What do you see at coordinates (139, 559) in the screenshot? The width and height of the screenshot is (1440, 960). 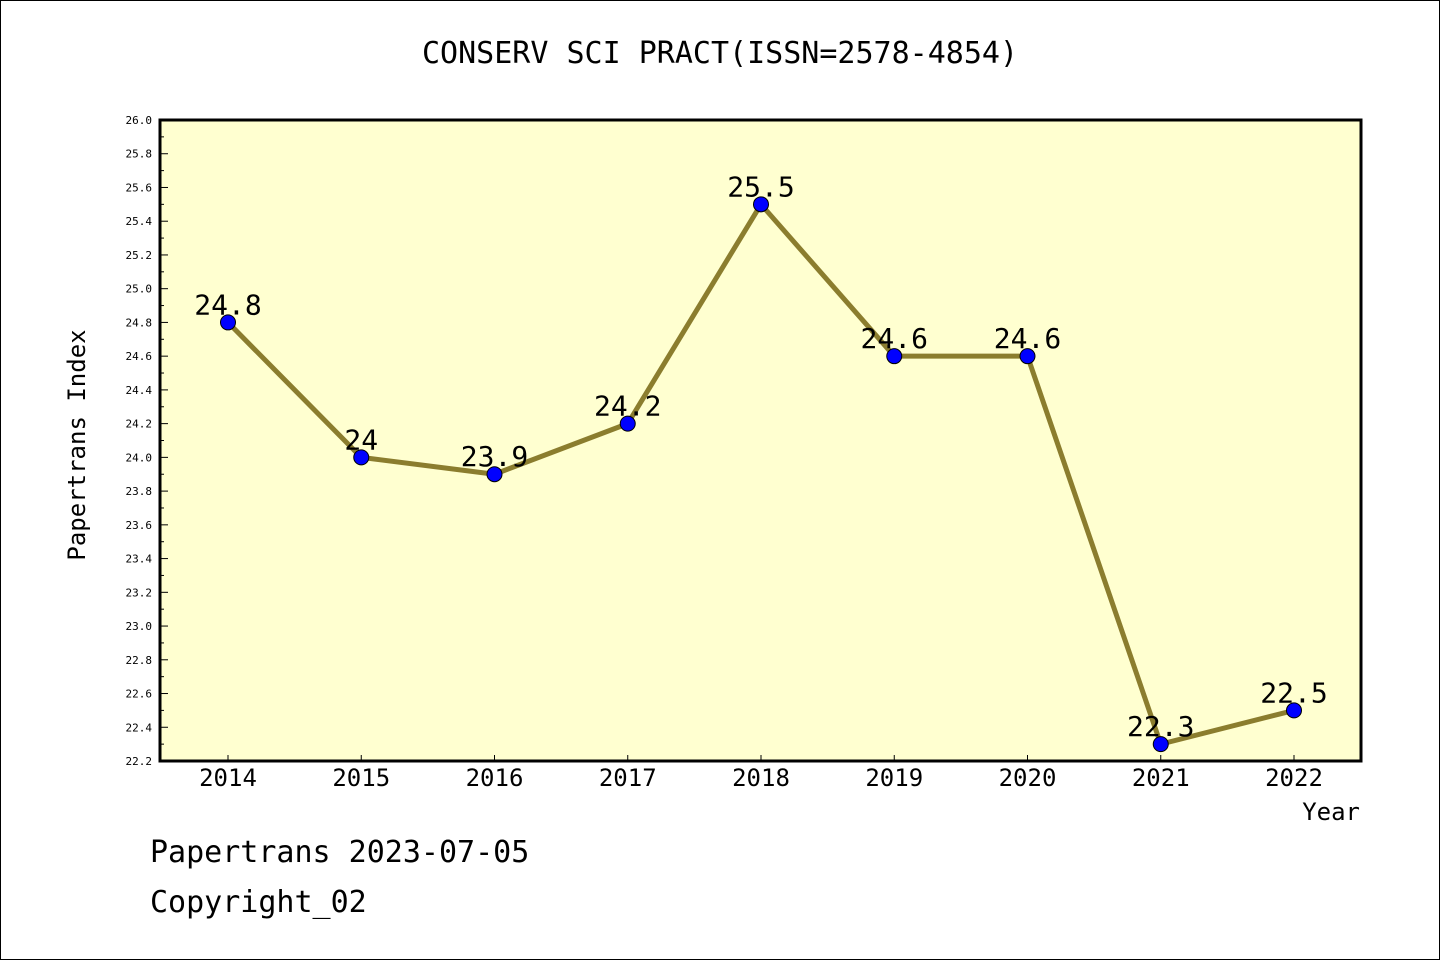 I see `y-tick-label: 23.4` at bounding box center [139, 559].